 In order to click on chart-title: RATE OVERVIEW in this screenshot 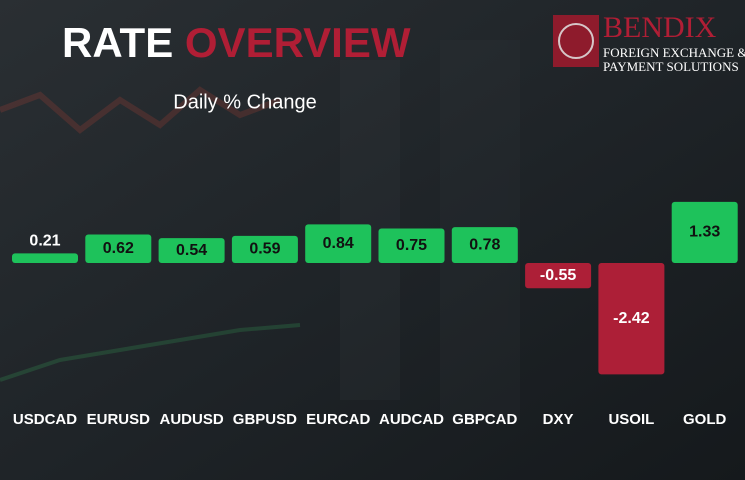, I will do `click(236, 42)`.